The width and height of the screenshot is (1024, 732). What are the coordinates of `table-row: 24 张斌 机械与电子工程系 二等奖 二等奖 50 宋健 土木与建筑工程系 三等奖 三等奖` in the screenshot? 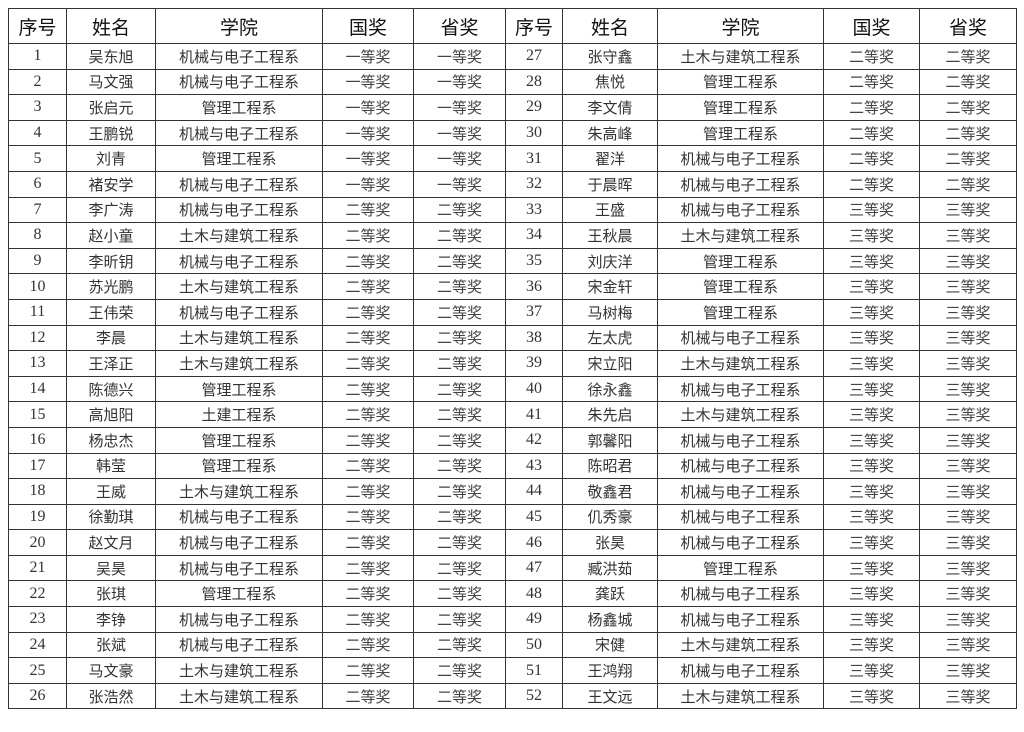 It's located at (512, 645).